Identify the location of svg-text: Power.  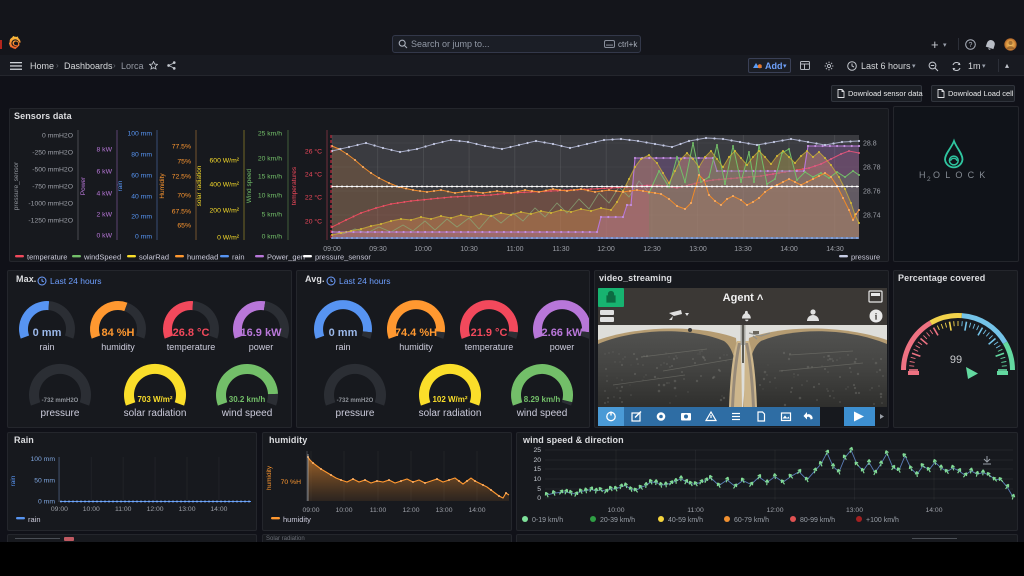
(83, 185).